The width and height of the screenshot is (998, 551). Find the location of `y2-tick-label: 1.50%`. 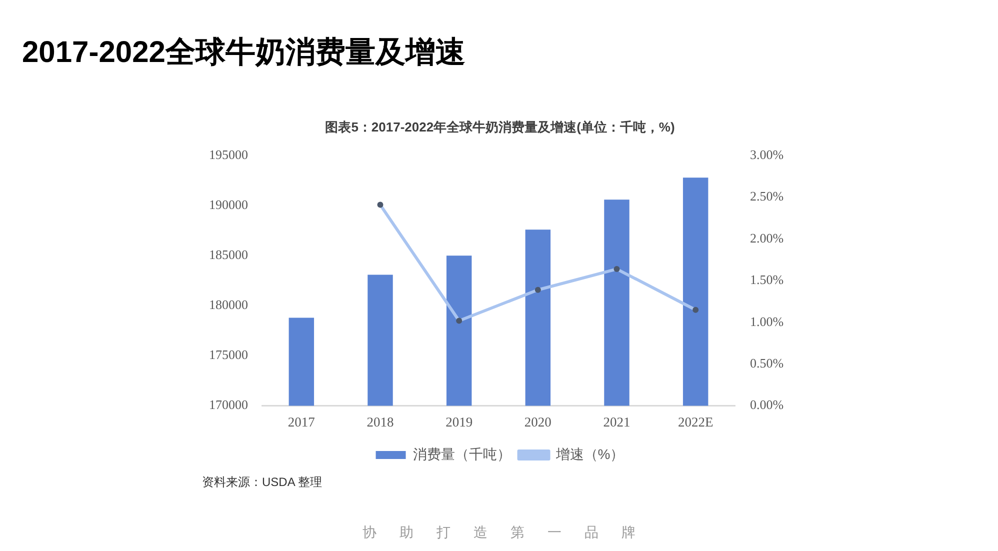

y2-tick-label: 1.50% is located at coordinates (767, 280).